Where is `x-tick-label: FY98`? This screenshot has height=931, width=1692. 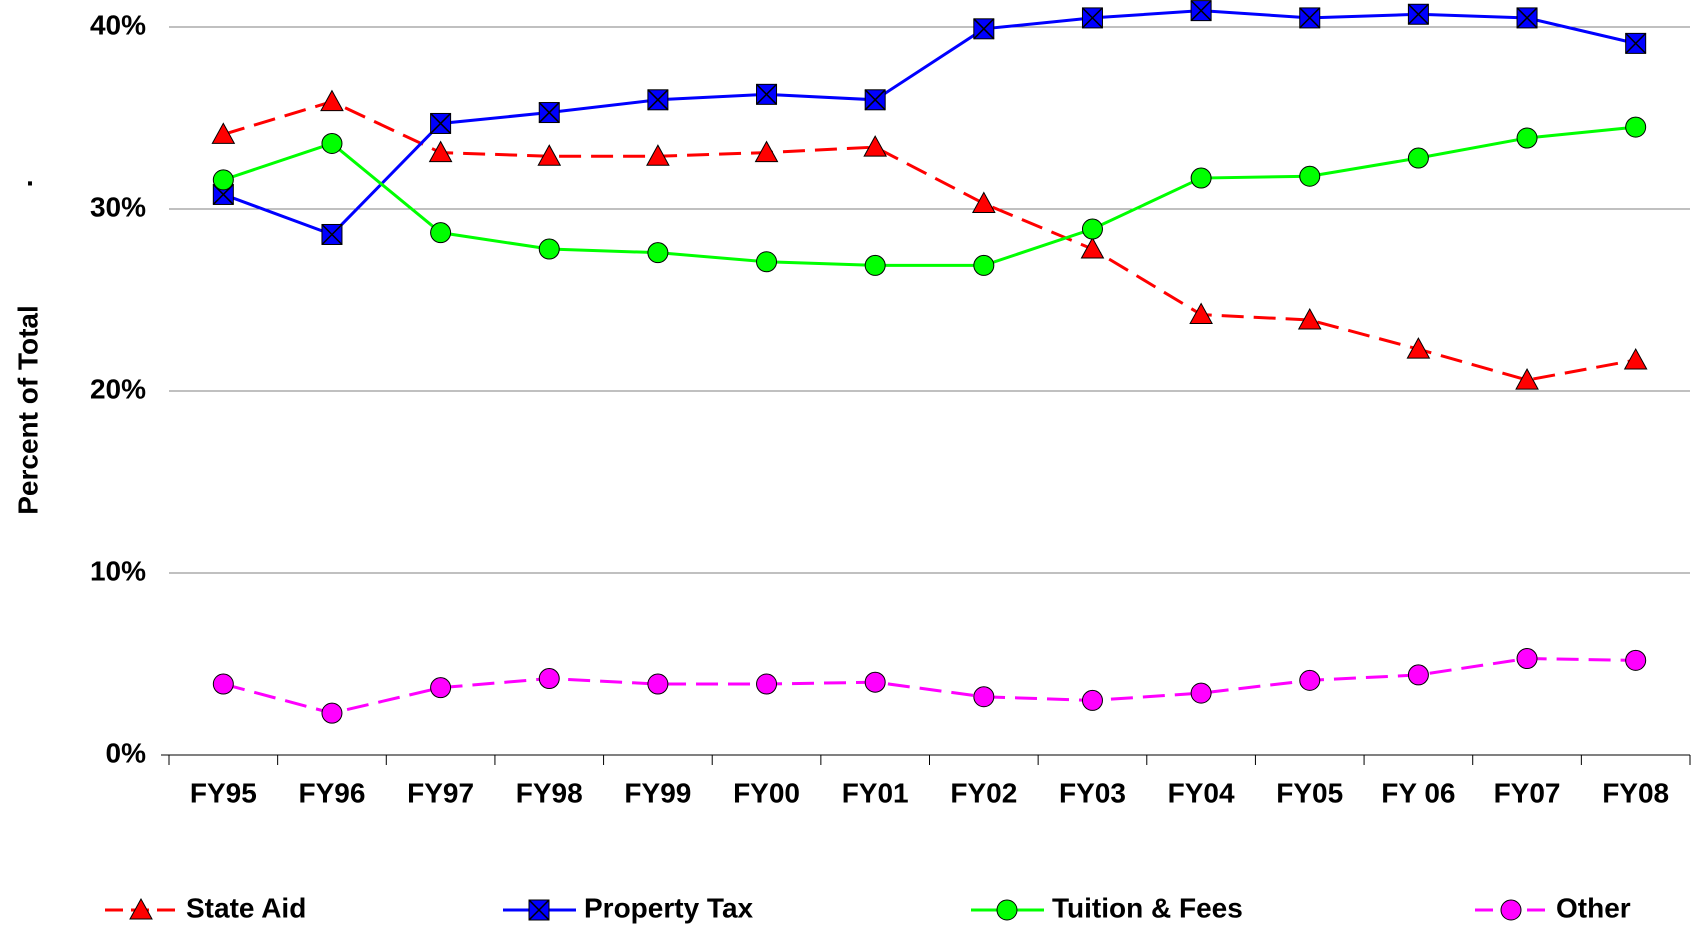
x-tick-label: FY98 is located at coordinates (549, 792).